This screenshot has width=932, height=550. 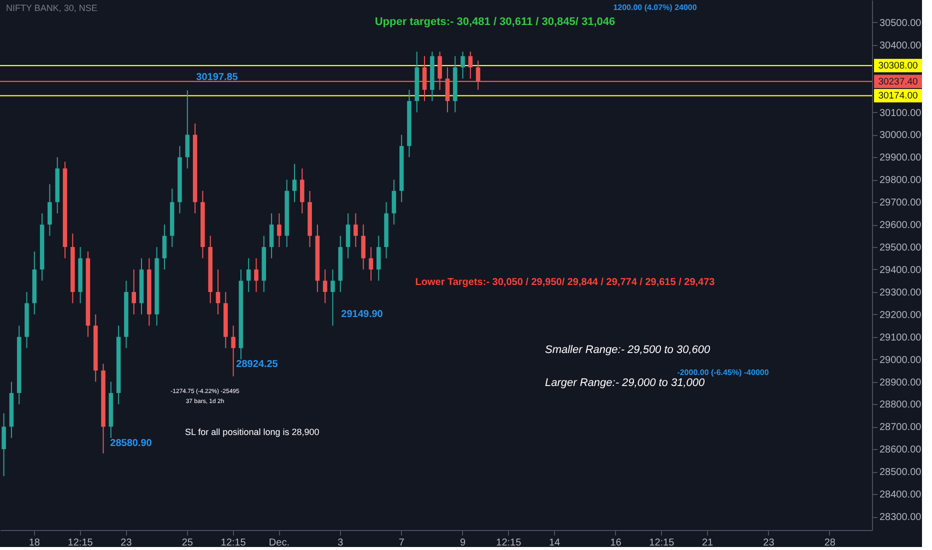 What do you see at coordinates (279, 543) in the screenshot?
I see `x-tick-label: Dec.` at bounding box center [279, 543].